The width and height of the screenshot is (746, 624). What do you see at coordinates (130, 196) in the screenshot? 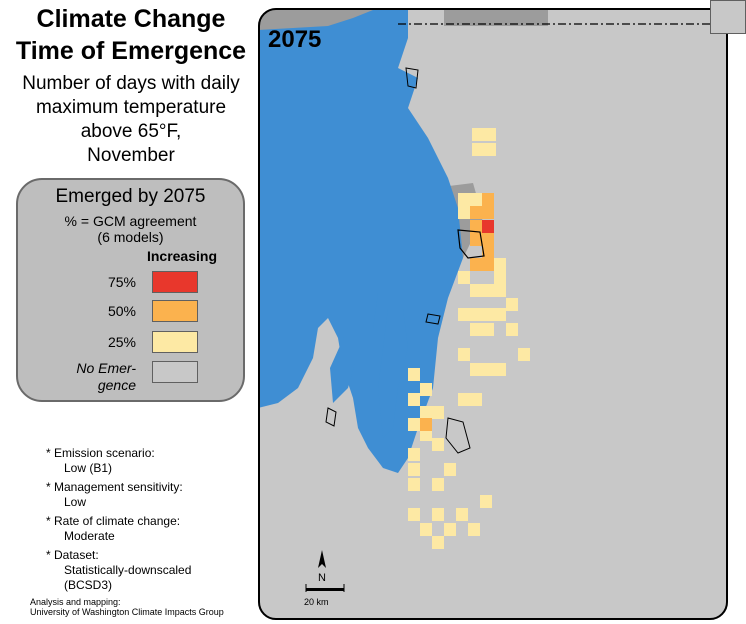
I see `legend-title: Emerged by 2075` at bounding box center [130, 196].